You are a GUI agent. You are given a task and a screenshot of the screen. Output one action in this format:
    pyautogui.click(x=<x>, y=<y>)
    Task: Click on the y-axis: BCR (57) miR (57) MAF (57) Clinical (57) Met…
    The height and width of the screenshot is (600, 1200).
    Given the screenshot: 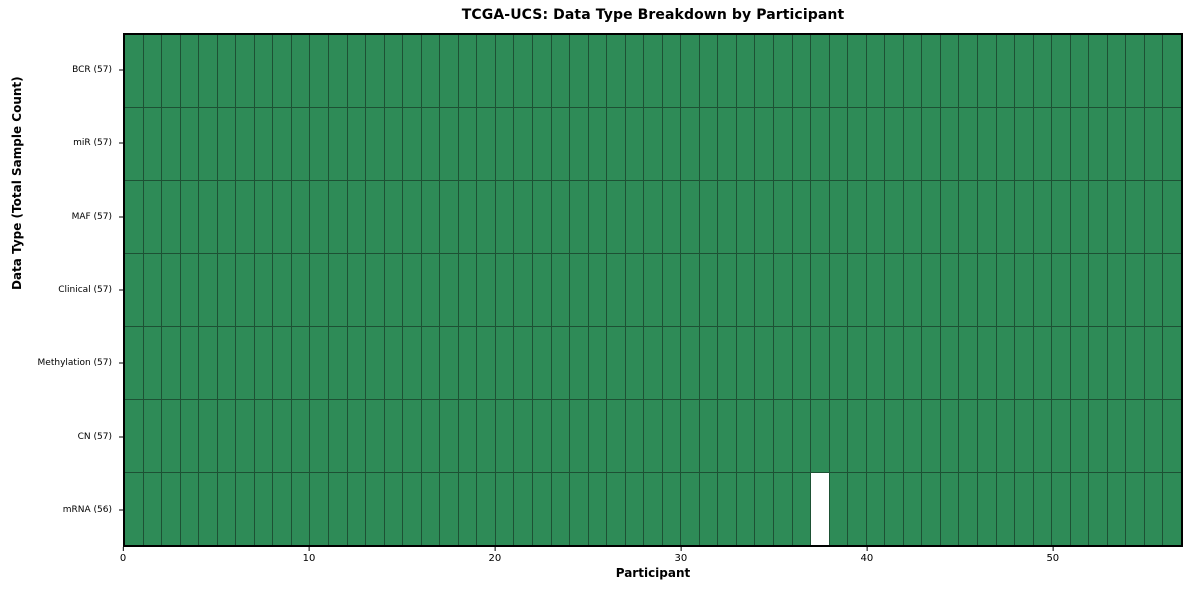 What is the action you would take?
    pyautogui.click(x=61, y=290)
    